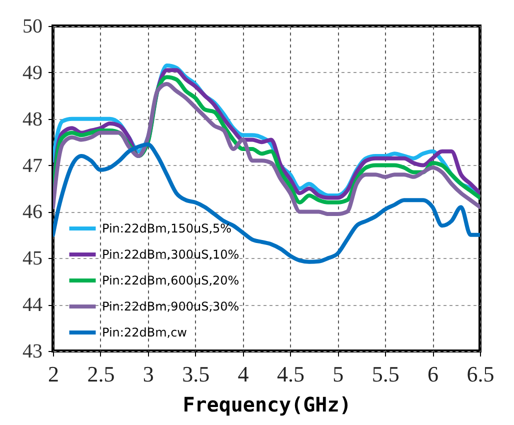 This screenshot has width=514, height=425. I want to click on y-tick-label: 49, so click(32, 73).